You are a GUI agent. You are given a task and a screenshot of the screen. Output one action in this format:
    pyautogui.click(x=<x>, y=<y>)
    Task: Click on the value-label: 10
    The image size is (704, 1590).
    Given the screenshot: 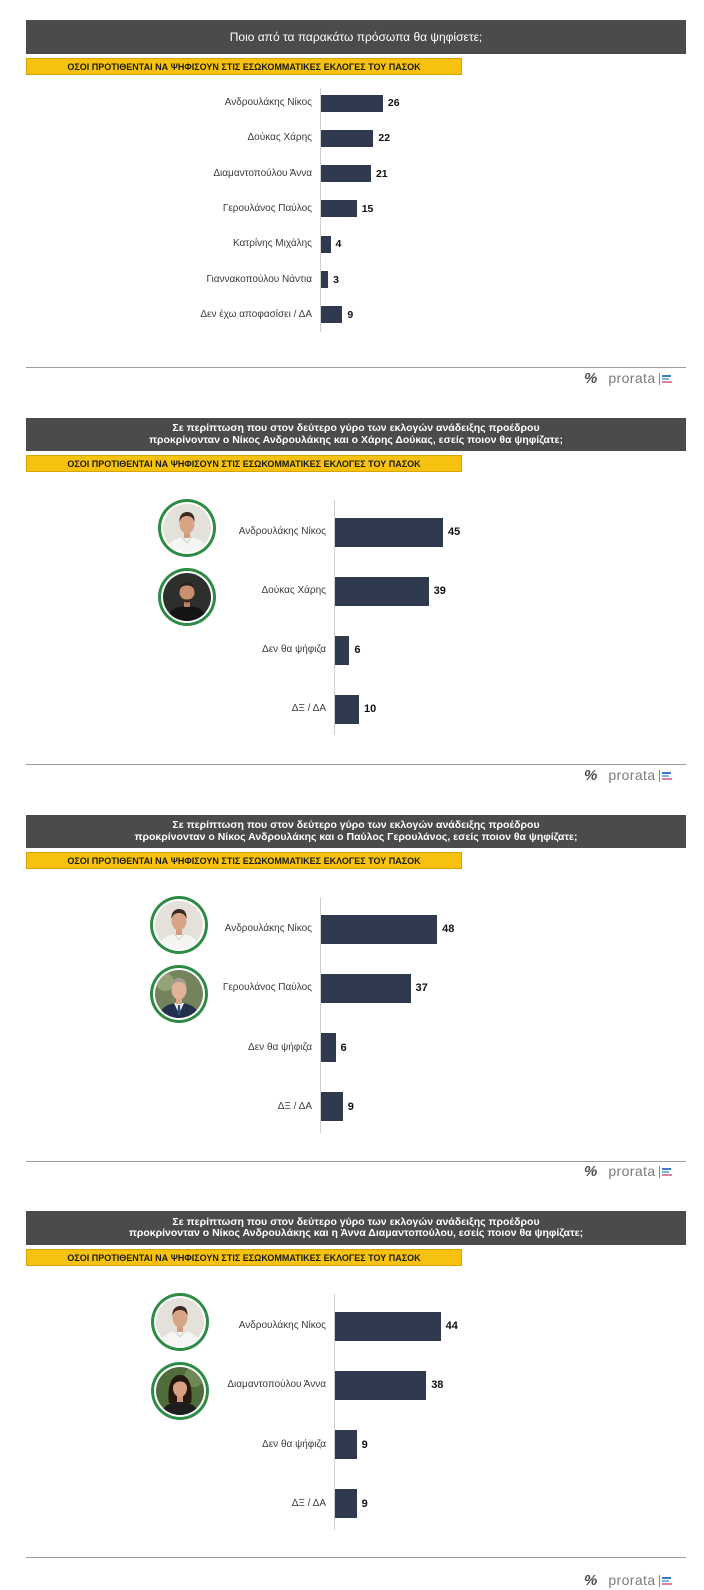 What is the action you would take?
    pyautogui.click(x=370, y=709)
    